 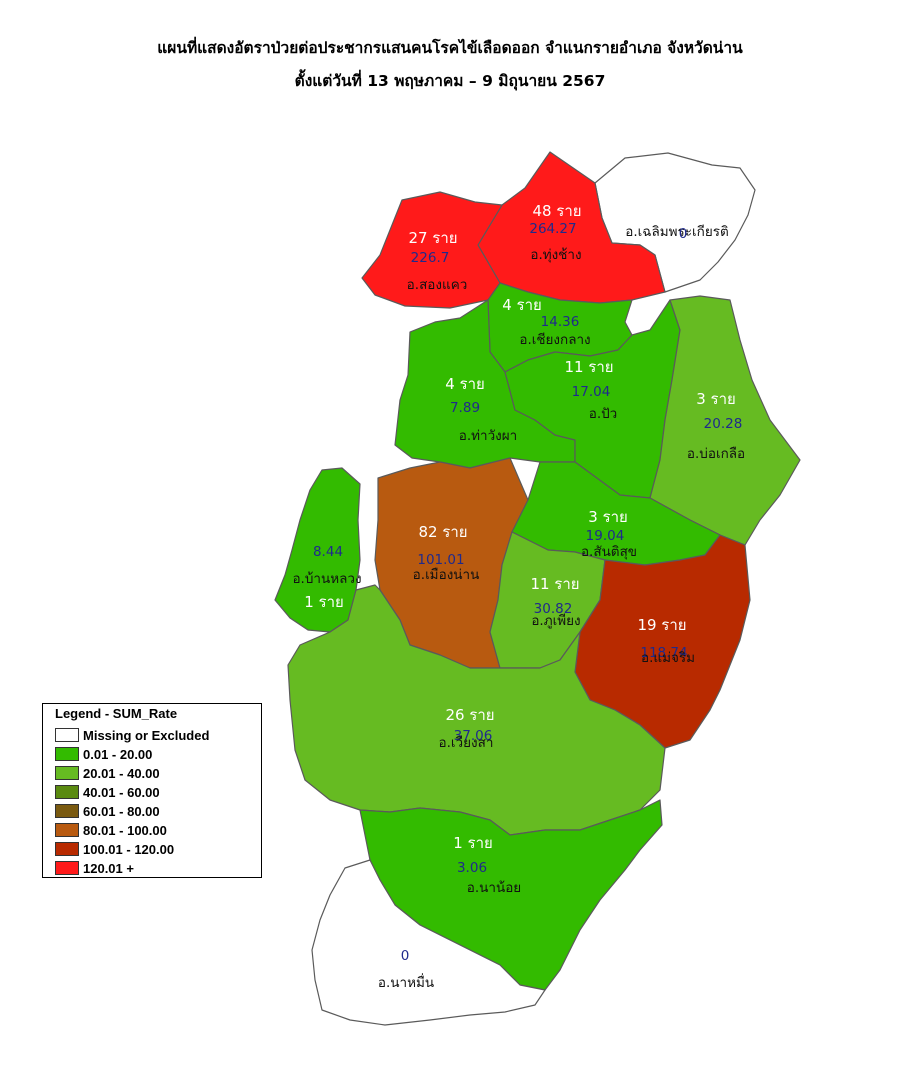 What do you see at coordinates (473, 843) in the screenshot?
I see `label-count-na-noi: 1 ราย` at bounding box center [473, 843].